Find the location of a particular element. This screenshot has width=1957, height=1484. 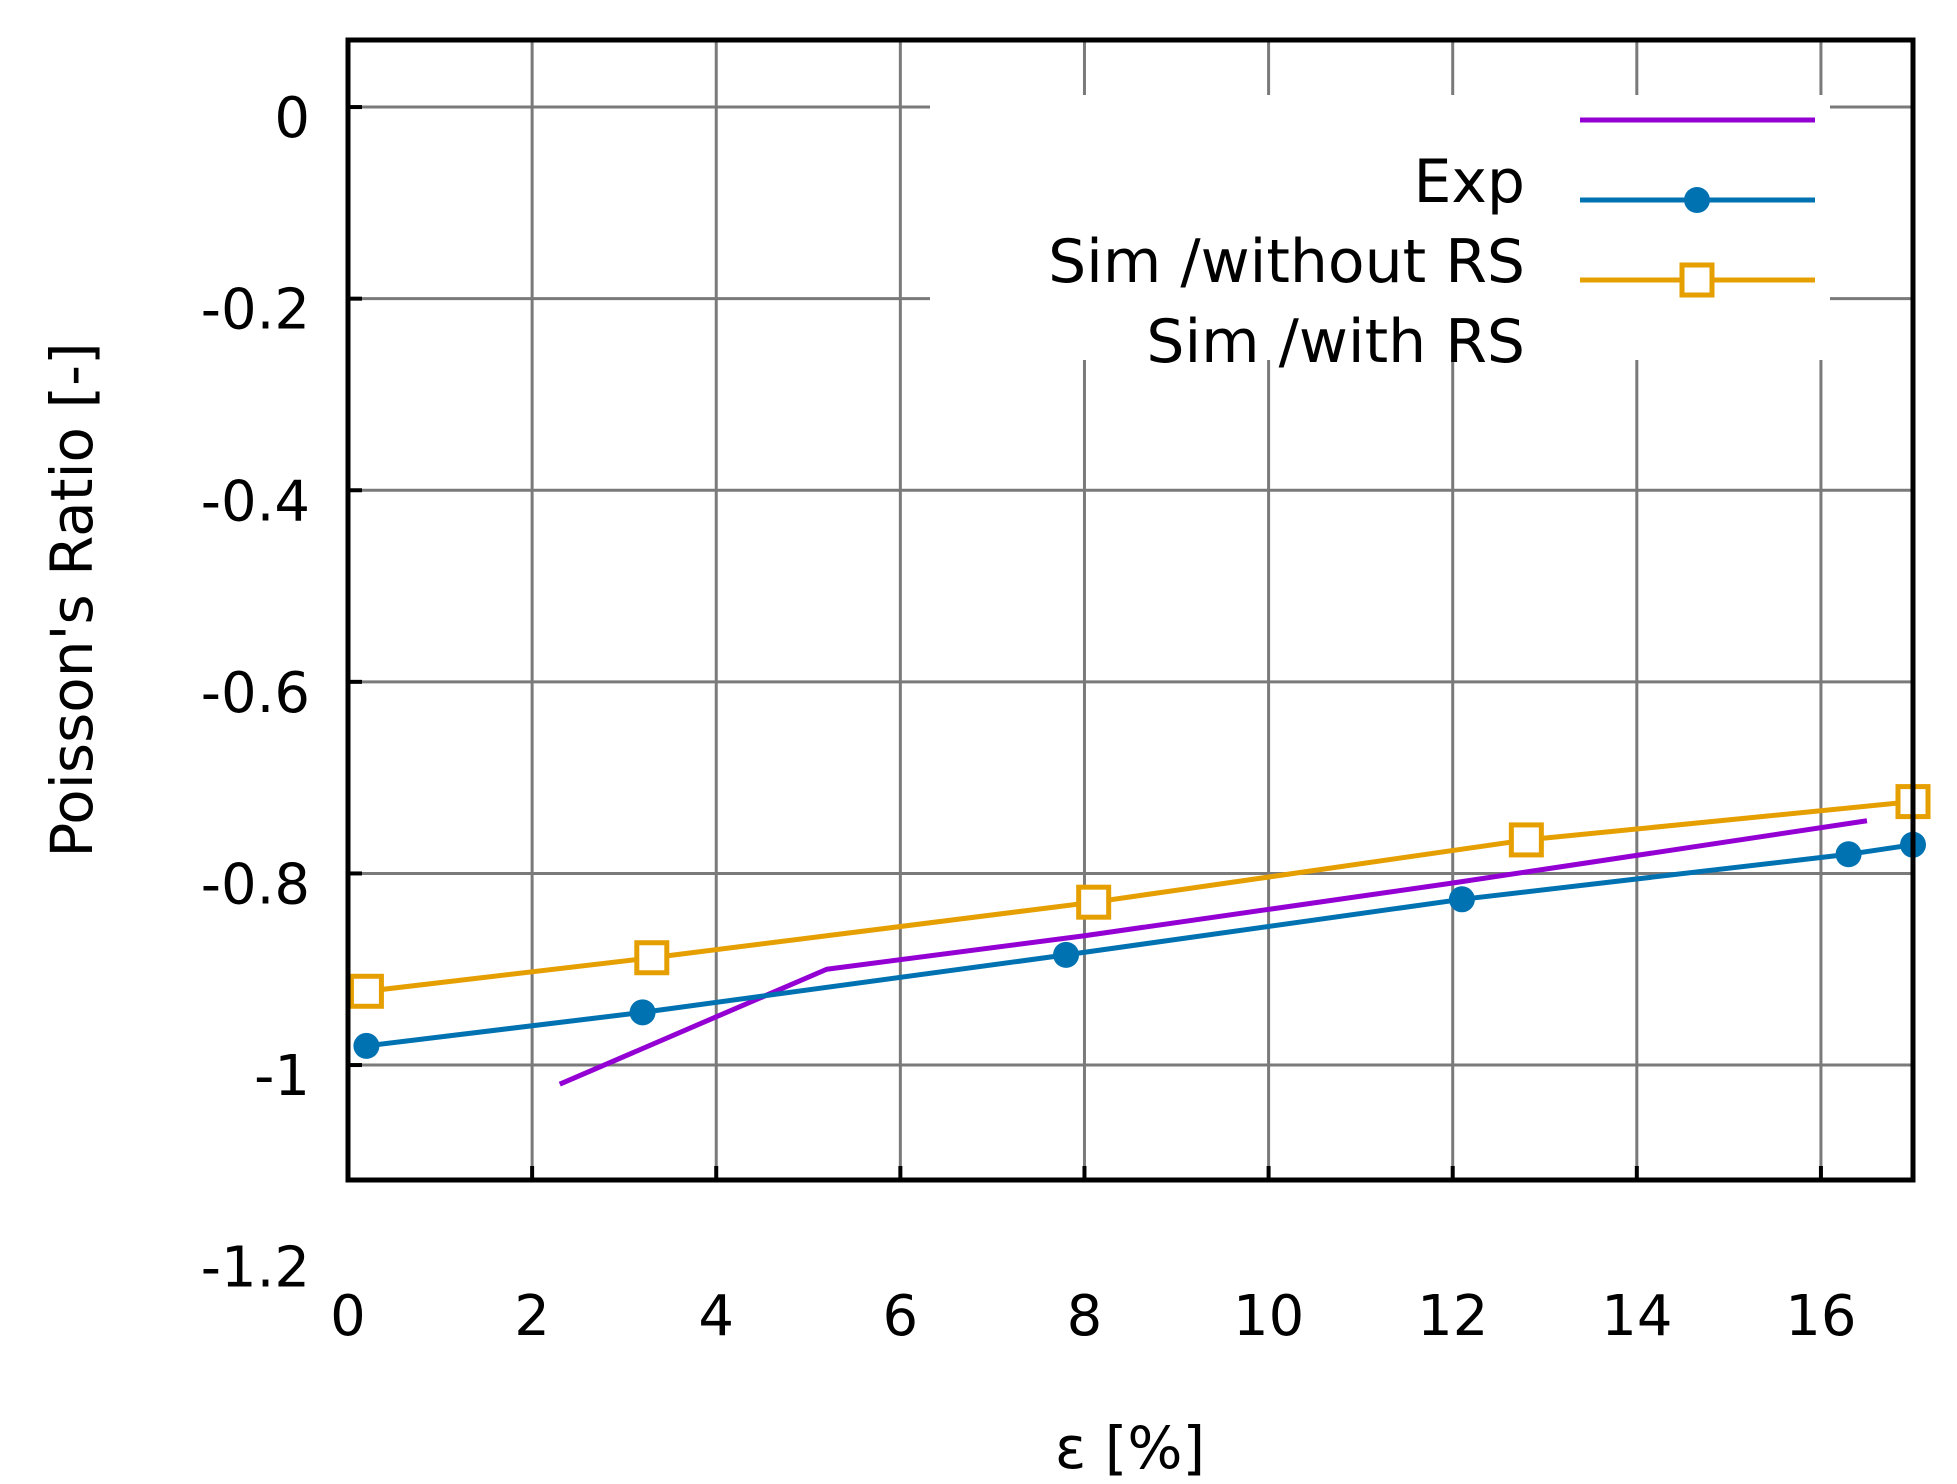

series-line-exp is located at coordinates (1213, 952).